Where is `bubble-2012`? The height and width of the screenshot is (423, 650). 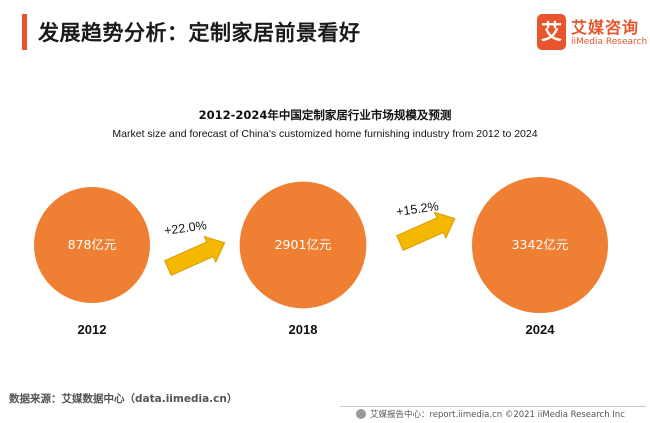 bubble-2012 is located at coordinates (92, 245).